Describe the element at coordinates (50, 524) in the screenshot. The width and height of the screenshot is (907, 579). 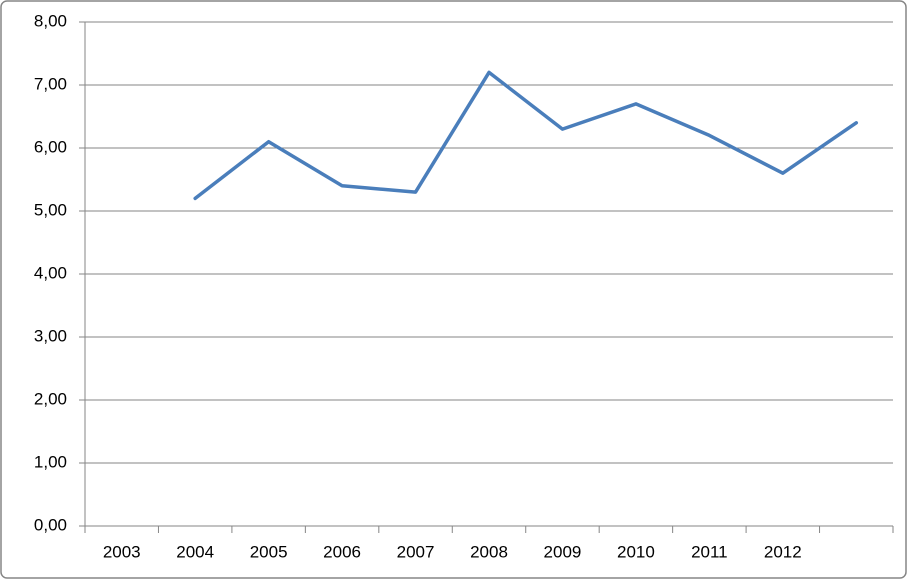
I see `y-tick-label: 0,00` at that location.